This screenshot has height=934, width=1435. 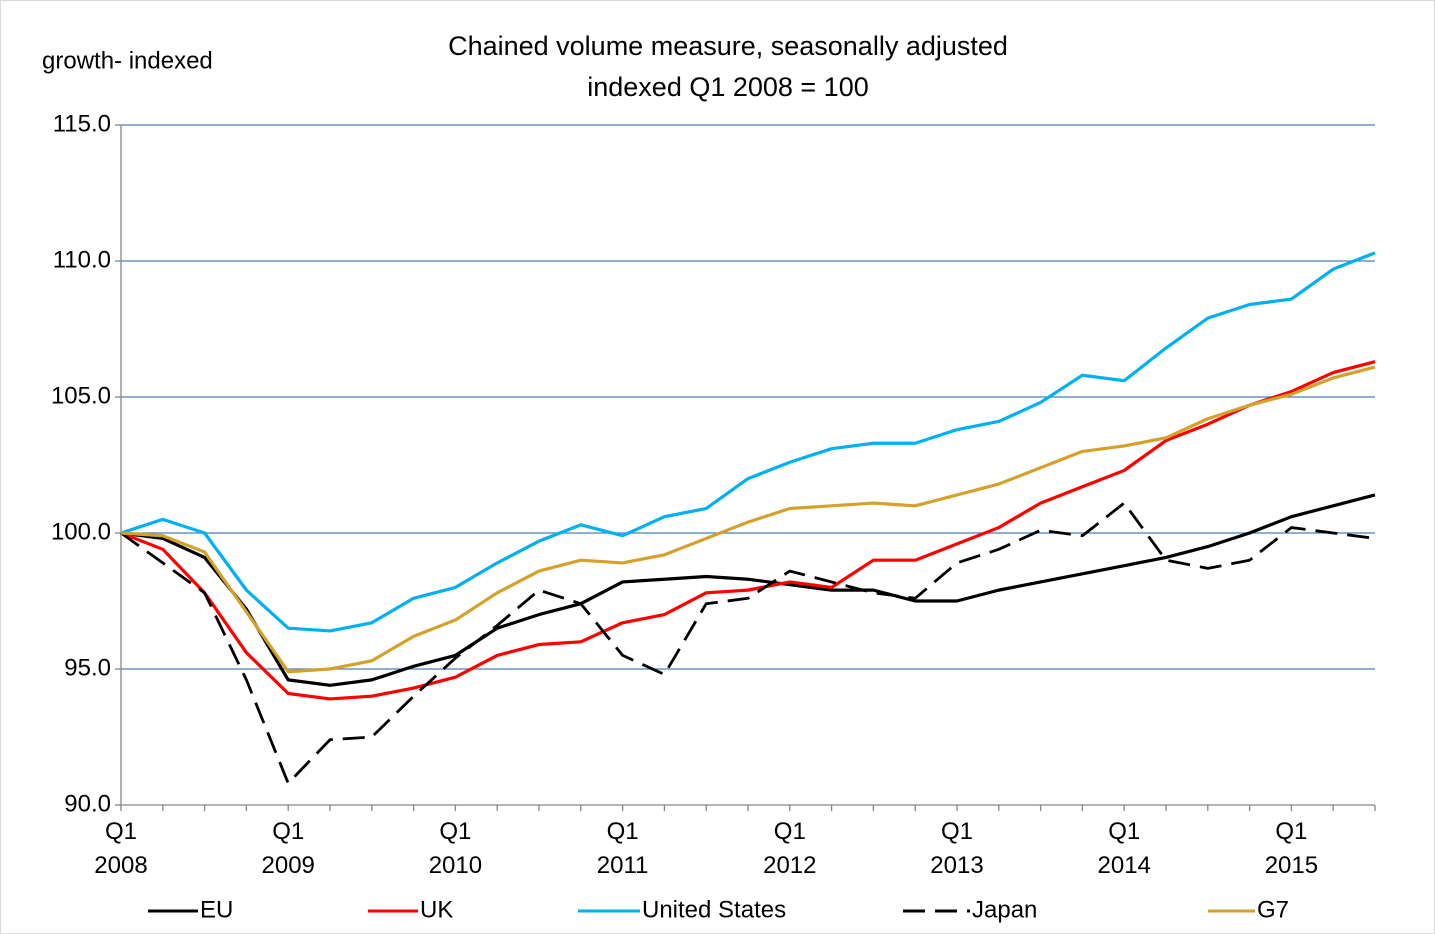 I want to click on y-tick-label: 110.0, so click(x=82, y=259).